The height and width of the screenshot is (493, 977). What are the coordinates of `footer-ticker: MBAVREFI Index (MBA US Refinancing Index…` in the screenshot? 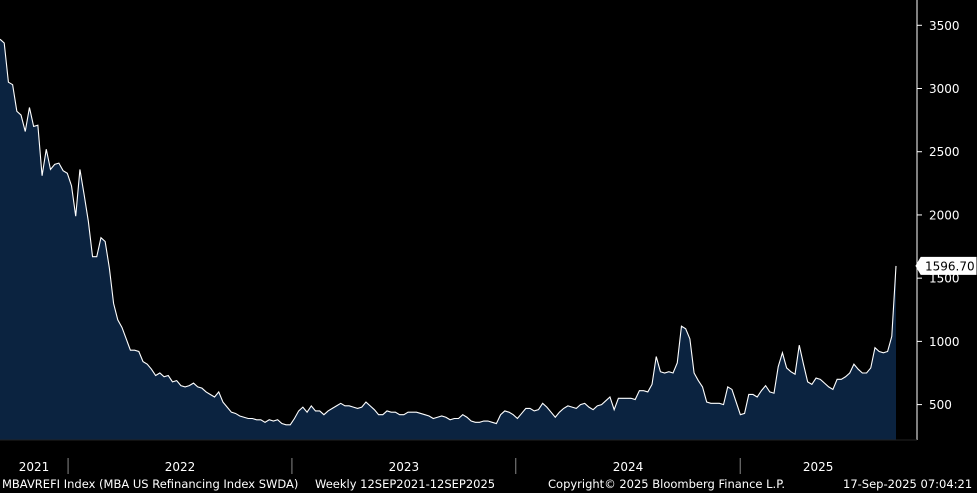 It's located at (150, 484).